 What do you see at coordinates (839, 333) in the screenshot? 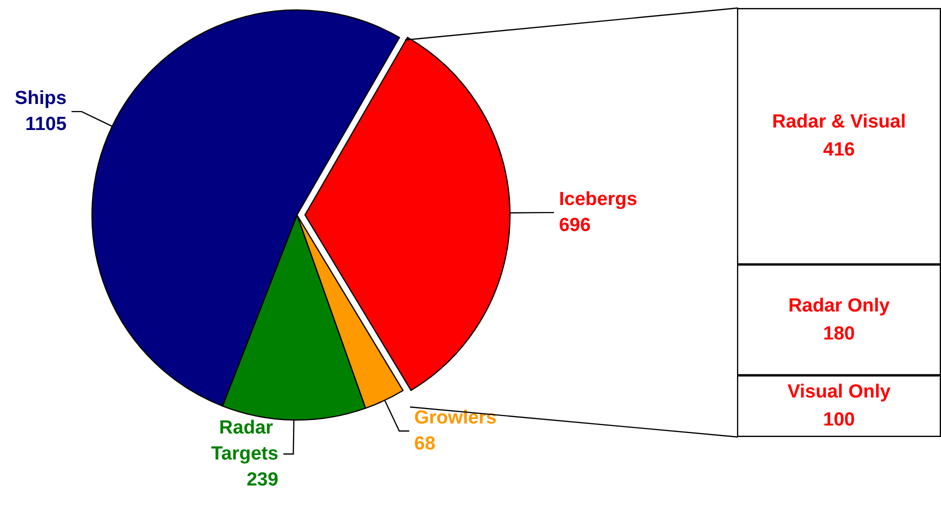
I see `data-label: 180` at bounding box center [839, 333].